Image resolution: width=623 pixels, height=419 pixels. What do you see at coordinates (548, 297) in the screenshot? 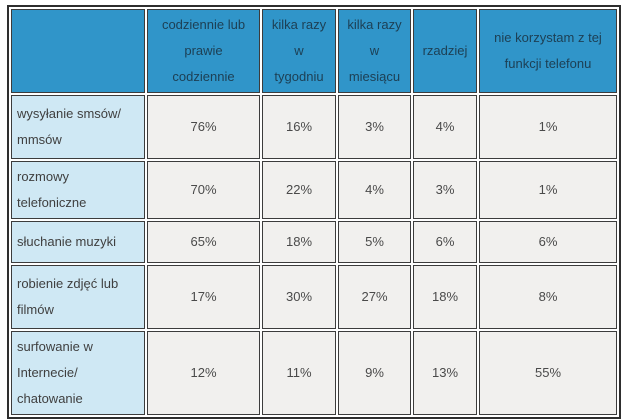
I see `cell-value: 8%` at bounding box center [548, 297].